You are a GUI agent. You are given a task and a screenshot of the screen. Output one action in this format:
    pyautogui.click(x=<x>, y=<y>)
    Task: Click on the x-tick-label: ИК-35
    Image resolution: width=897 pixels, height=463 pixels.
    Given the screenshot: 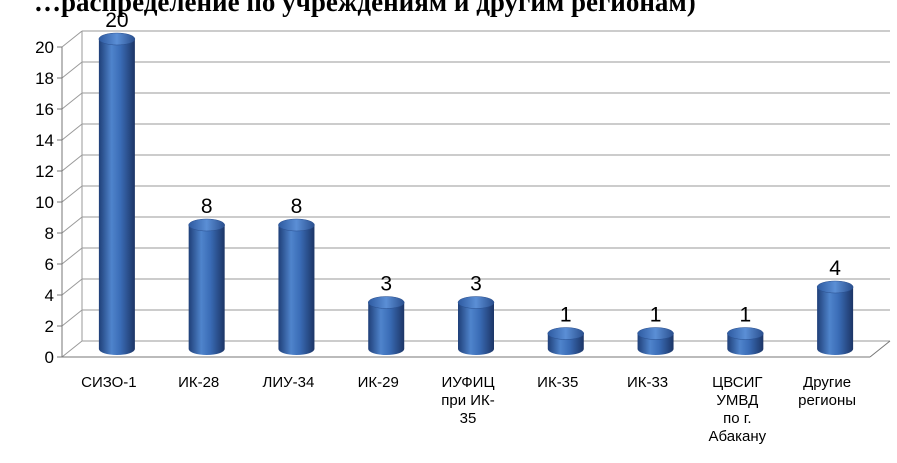 What is the action you would take?
    pyautogui.click(x=557, y=382)
    